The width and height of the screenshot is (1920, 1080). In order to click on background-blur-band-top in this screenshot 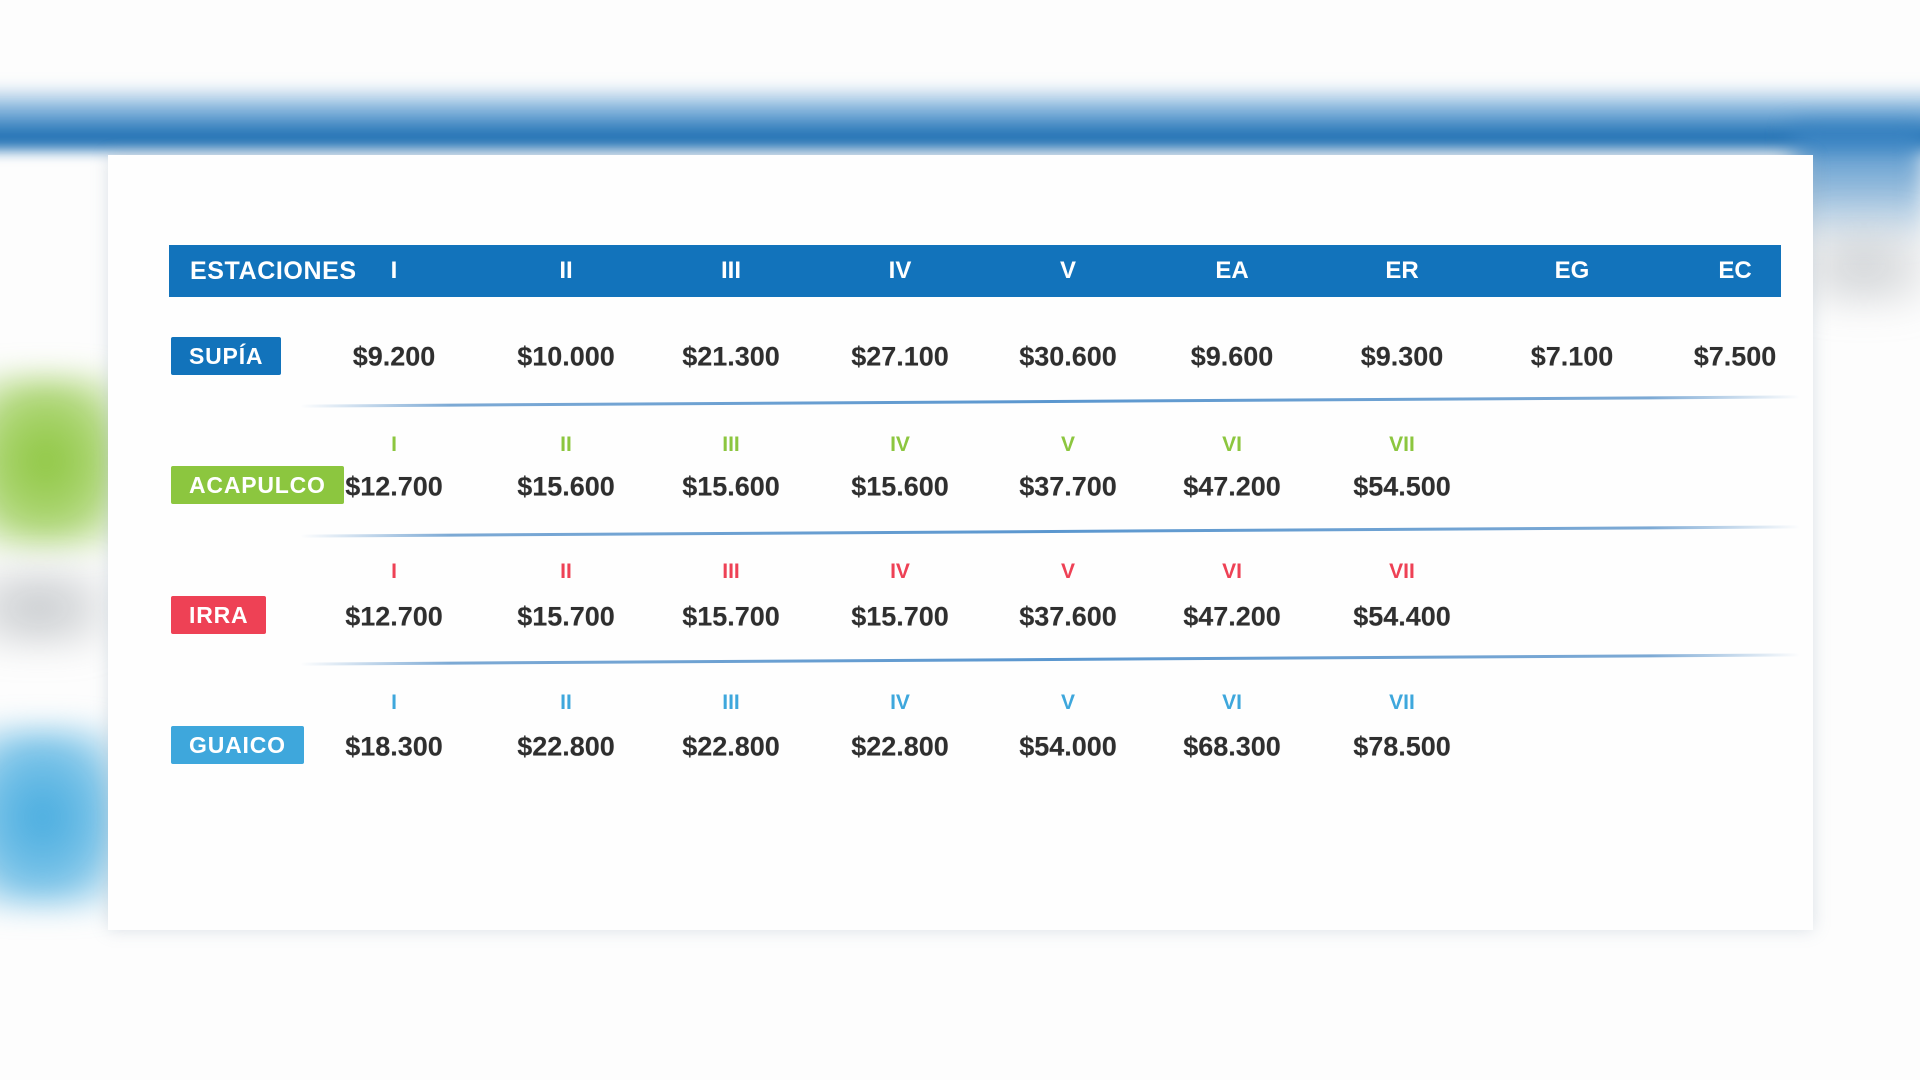, I will do `click(960, 117)`.